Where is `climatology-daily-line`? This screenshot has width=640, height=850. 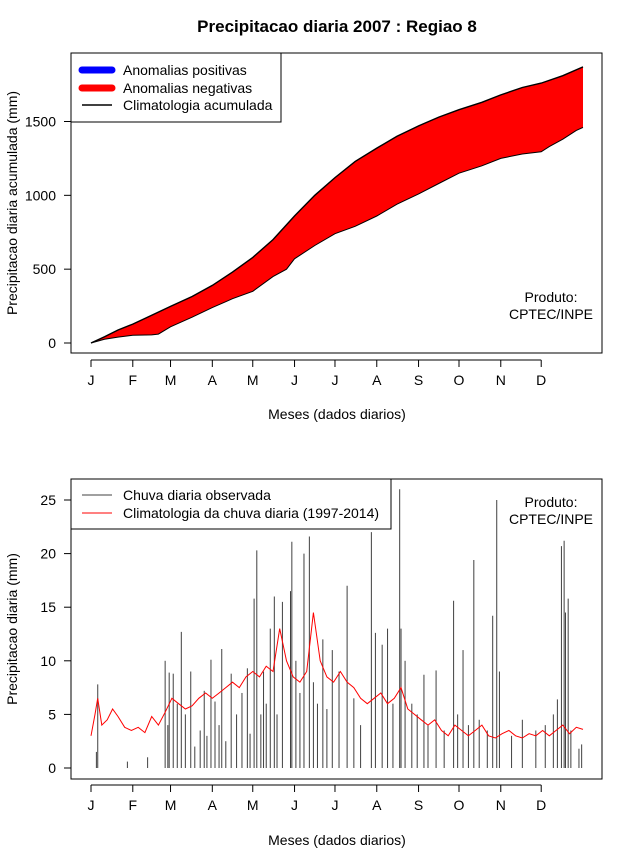
climatology-daily-line is located at coordinates (337, 675).